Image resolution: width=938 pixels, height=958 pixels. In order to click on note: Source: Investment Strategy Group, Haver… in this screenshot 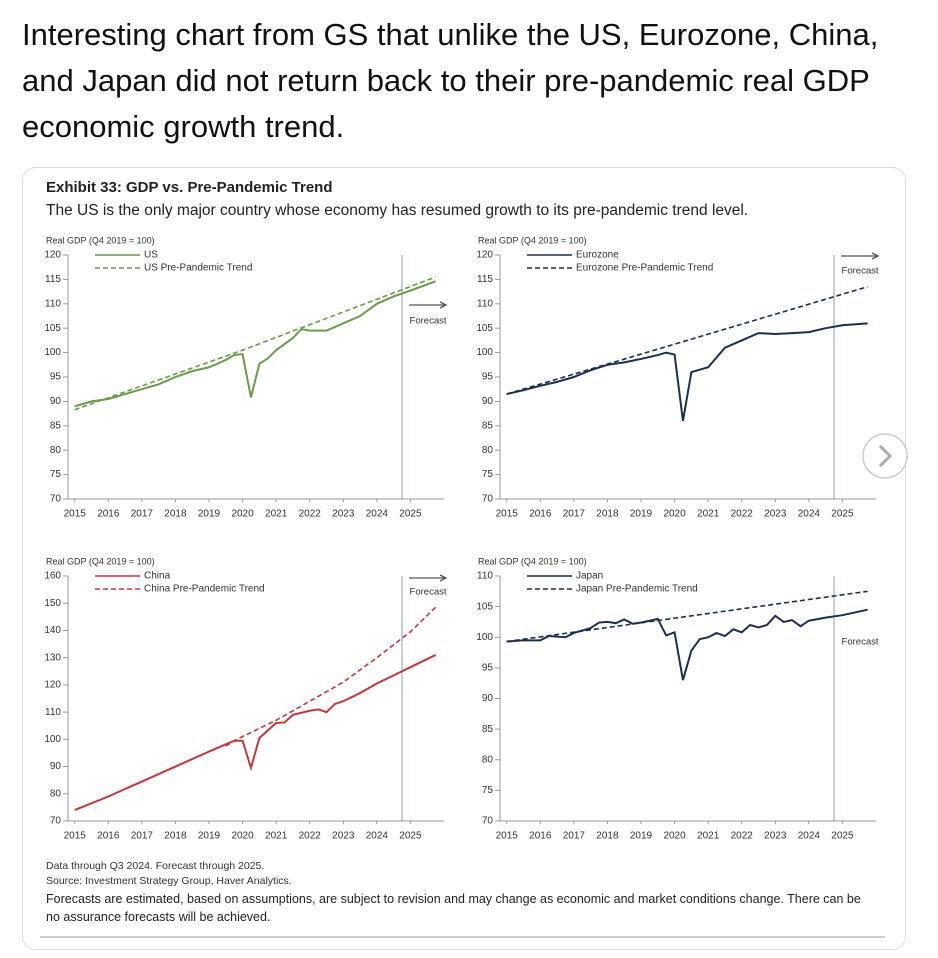, I will do `click(169, 881)`.